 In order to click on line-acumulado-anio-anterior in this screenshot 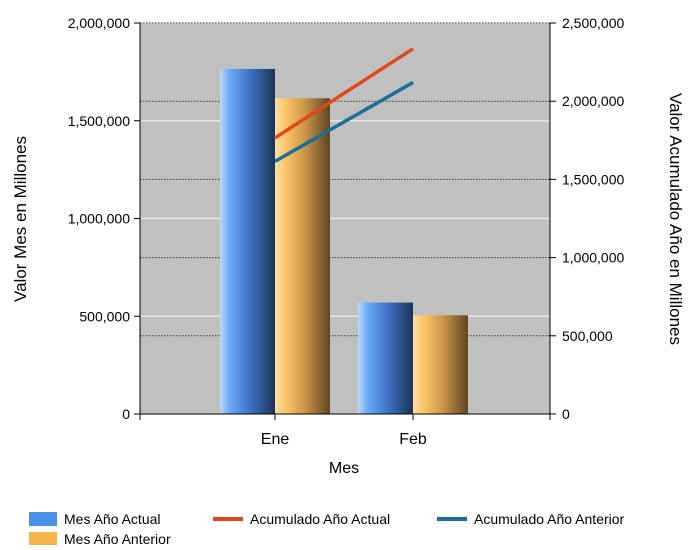, I will do `click(344, 121)`.